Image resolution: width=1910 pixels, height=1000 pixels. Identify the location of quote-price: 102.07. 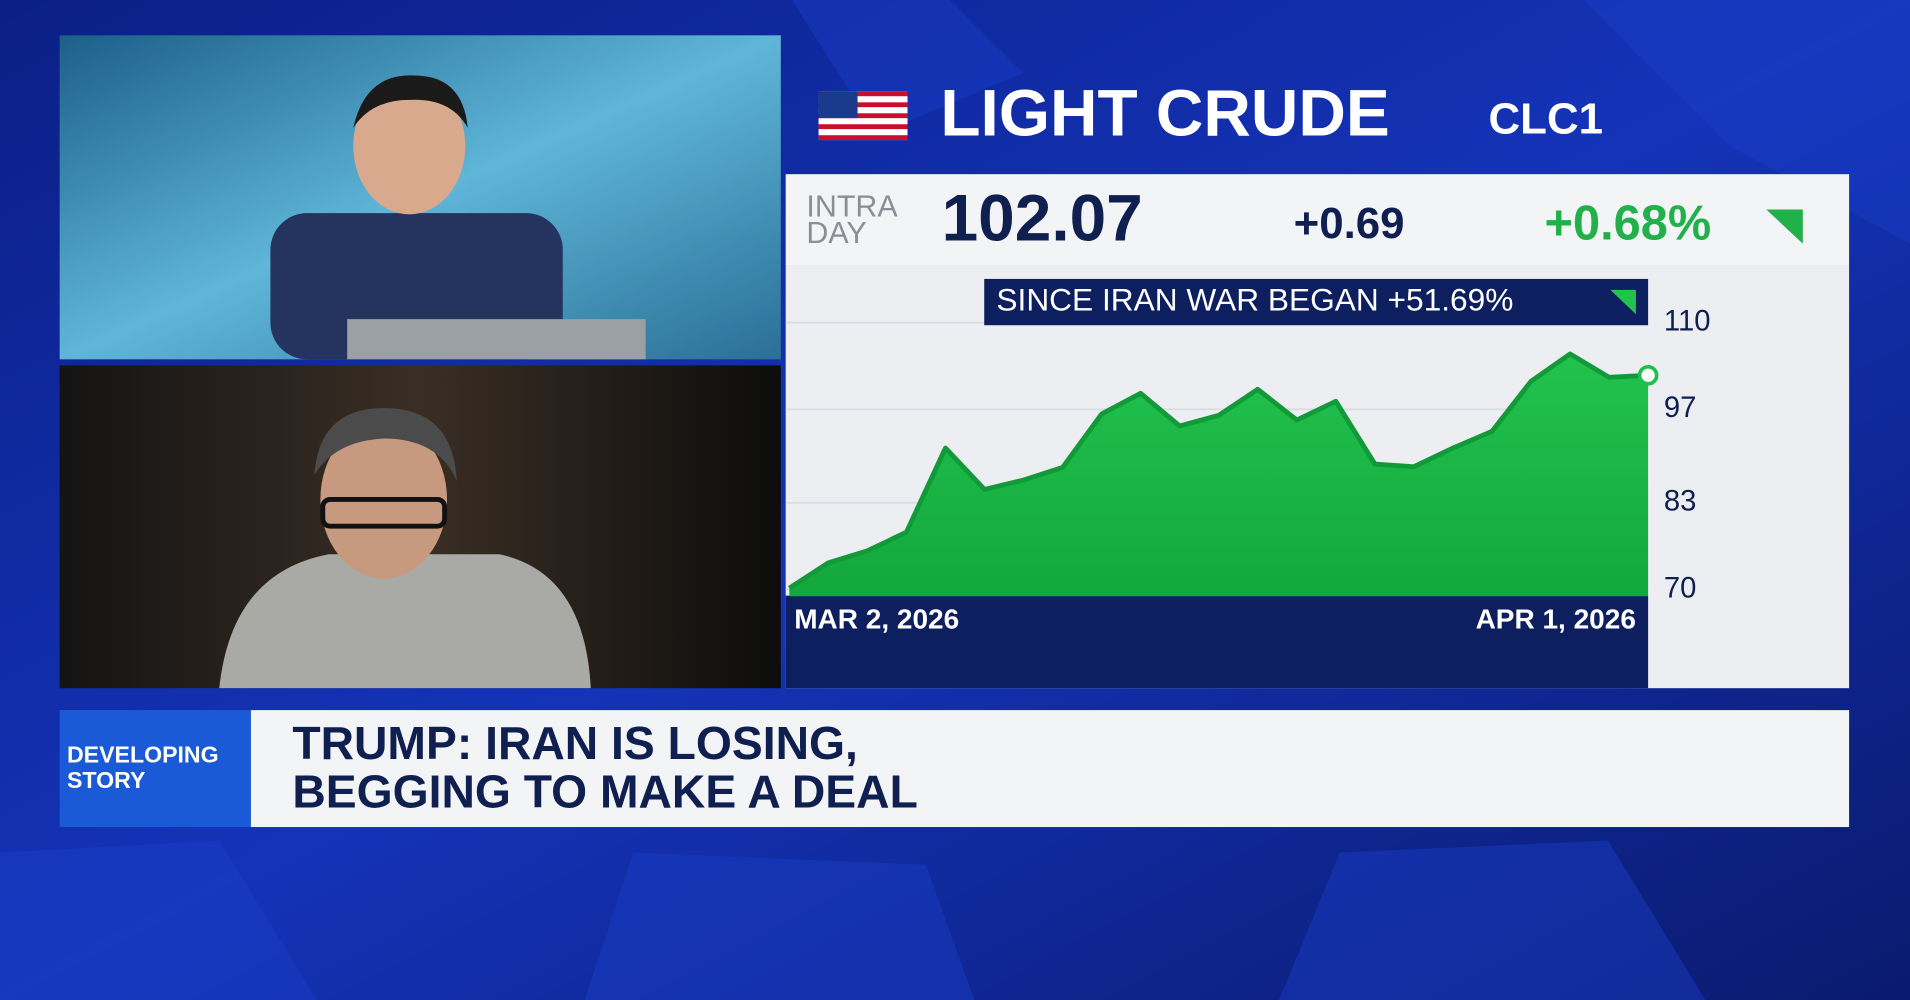
(1042, 217).